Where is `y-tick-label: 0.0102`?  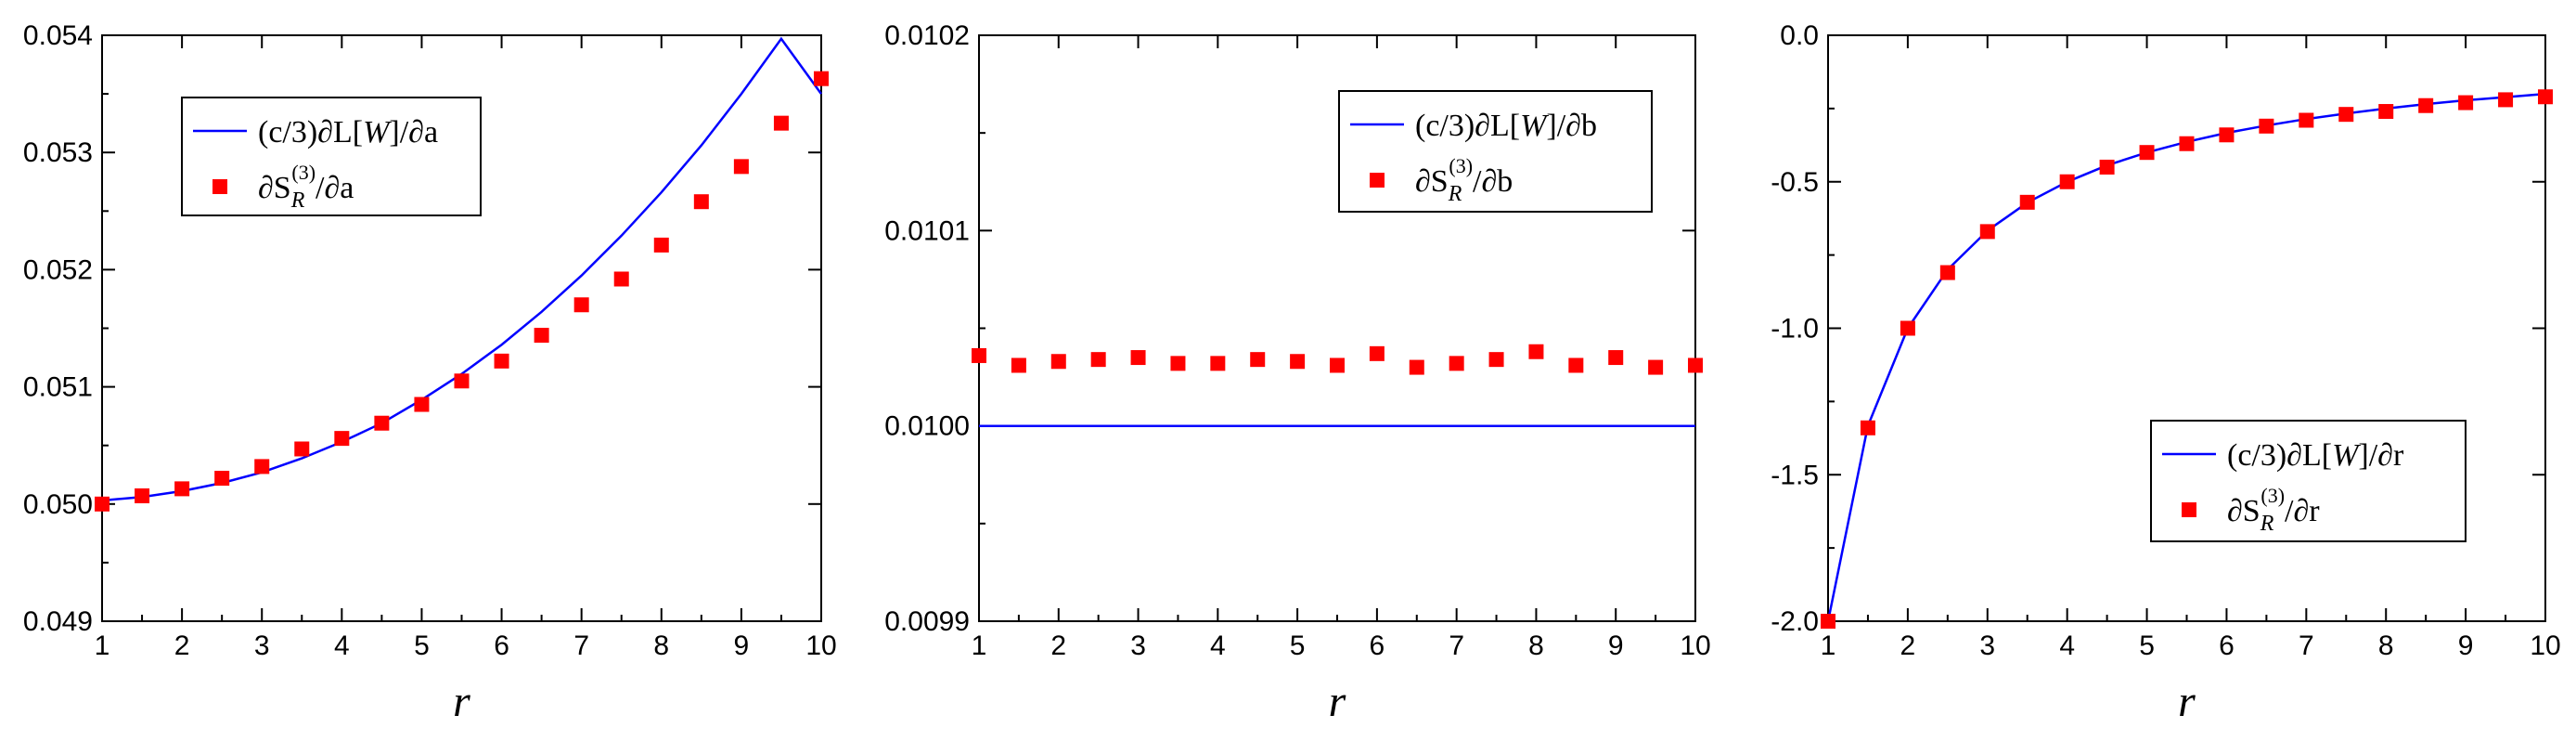
y-tick-label: 0.0102 is located at coordinates (927, 35).